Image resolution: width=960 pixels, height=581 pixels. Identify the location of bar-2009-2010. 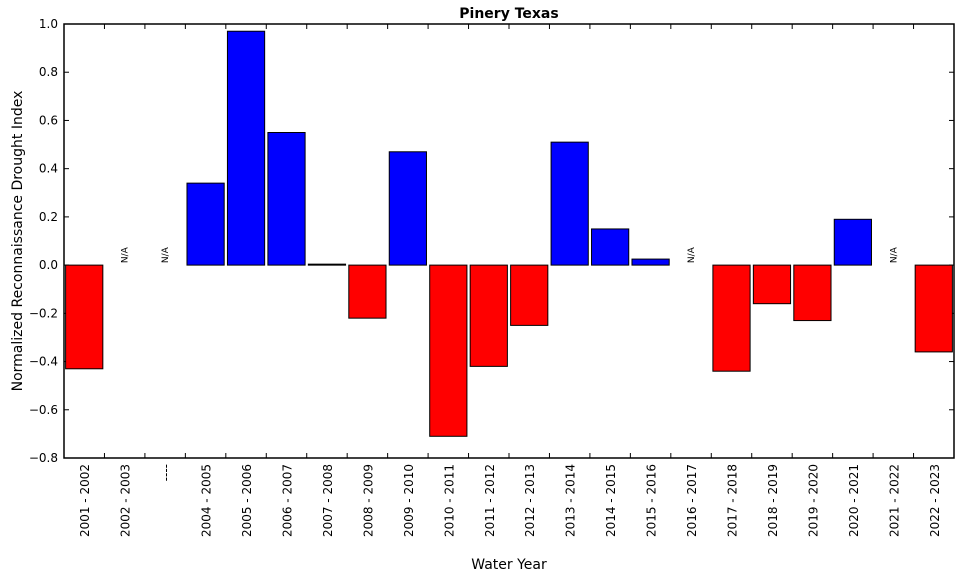
(407, 208).